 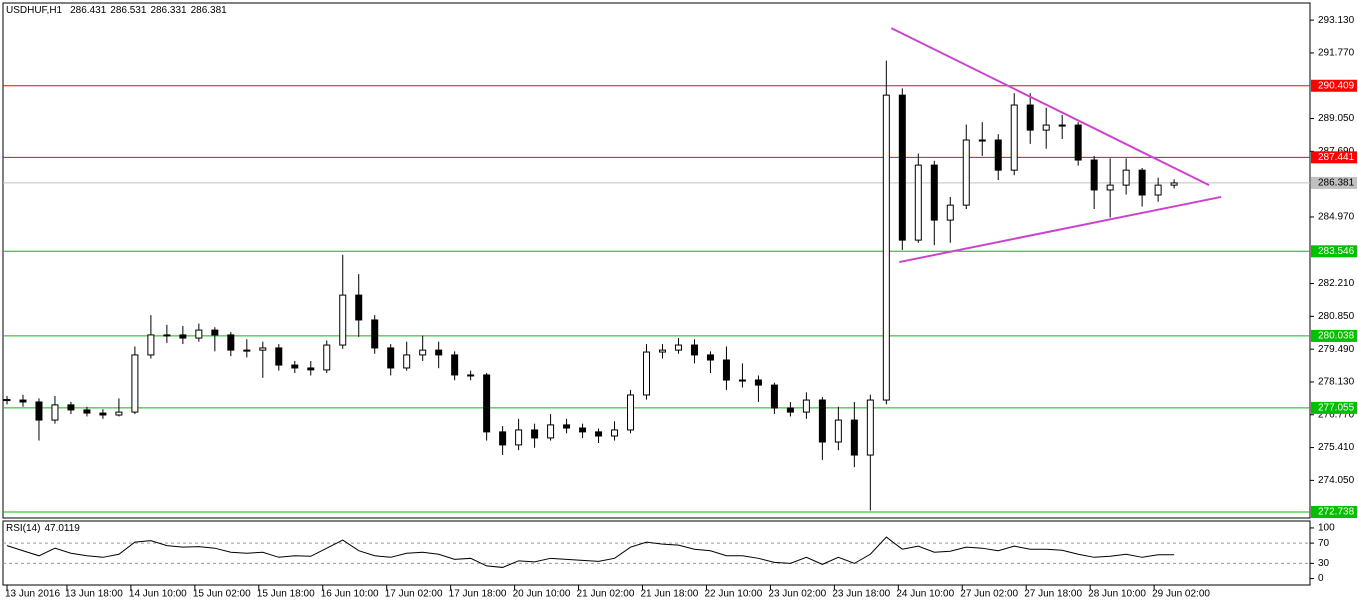 What do you see at coordinates (209, 10) in the screenshot?
I see `header-value: 286.381` at bounding box center [209, 10].